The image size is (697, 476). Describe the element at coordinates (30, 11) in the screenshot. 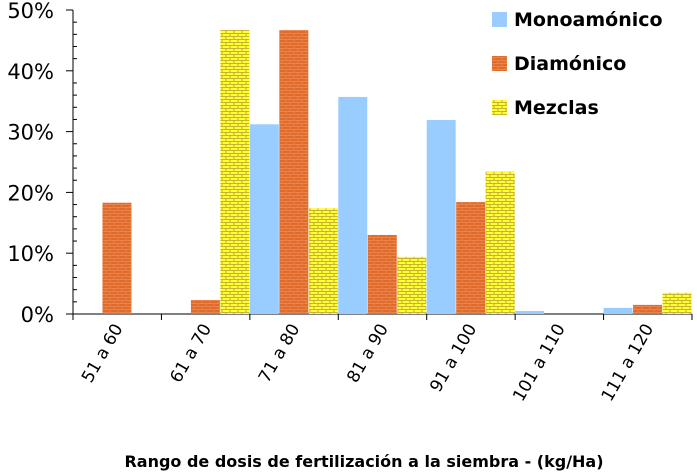

I see `y-tick-label: 50%` at that location.